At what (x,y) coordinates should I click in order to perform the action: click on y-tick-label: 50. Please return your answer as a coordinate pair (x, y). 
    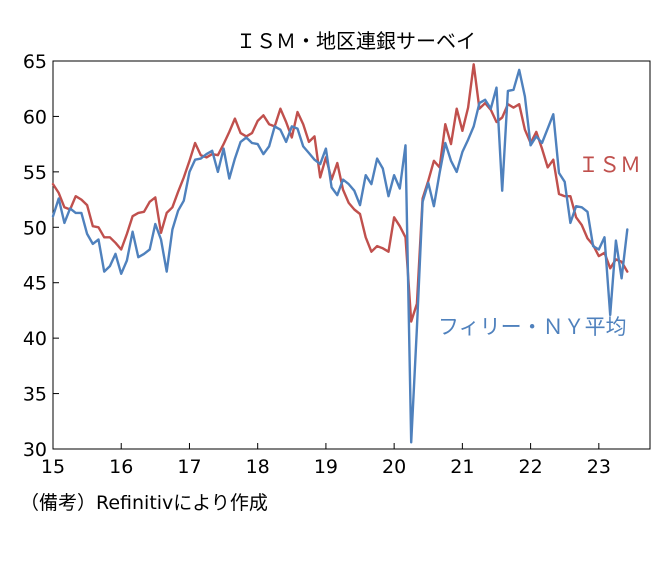
    Looking at the image, I should click on (35, 228).